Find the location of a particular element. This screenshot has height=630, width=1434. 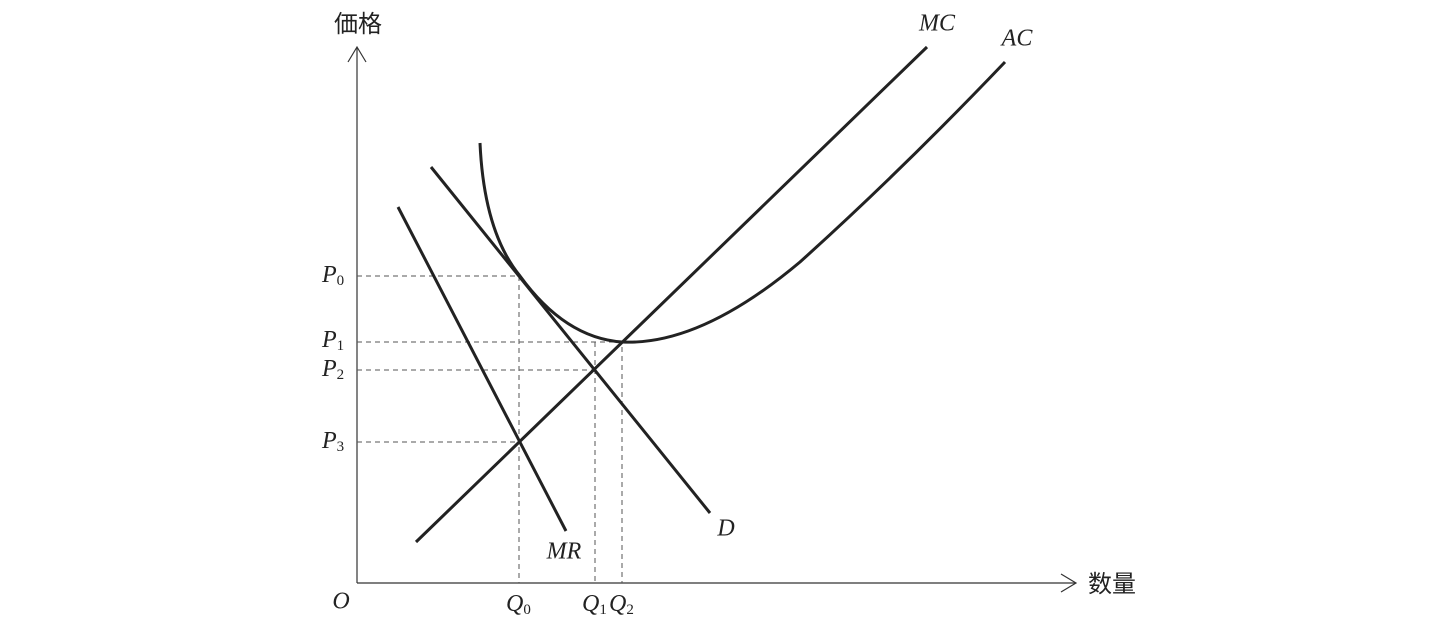

d-label: D is located at coordinates (725, 529).